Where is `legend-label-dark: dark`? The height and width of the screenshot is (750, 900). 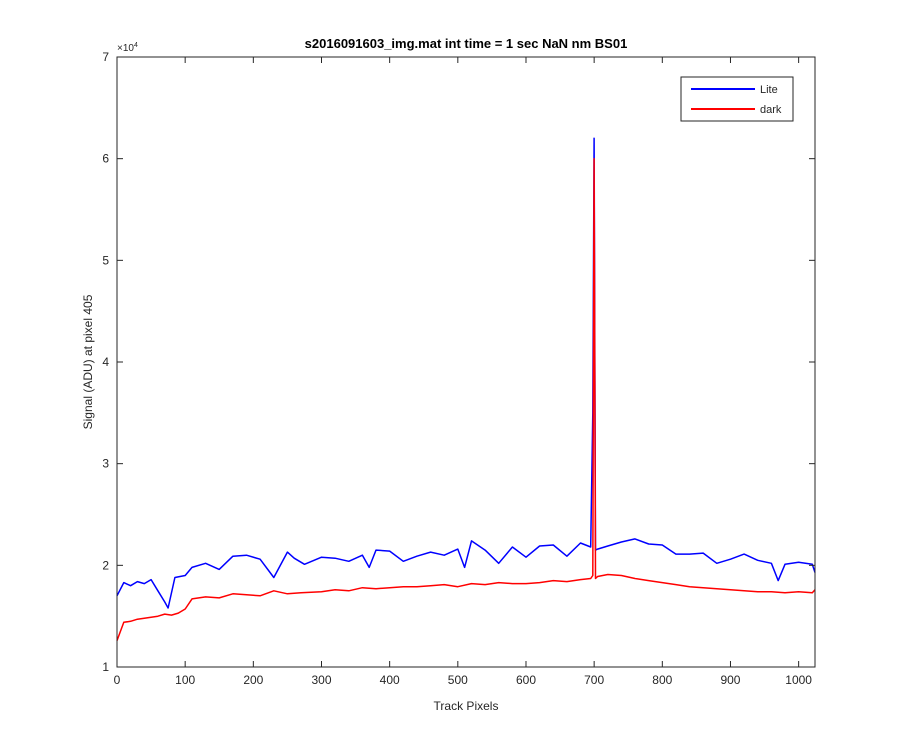
legend-label-dark: dark is located at coordinates (771, 110).